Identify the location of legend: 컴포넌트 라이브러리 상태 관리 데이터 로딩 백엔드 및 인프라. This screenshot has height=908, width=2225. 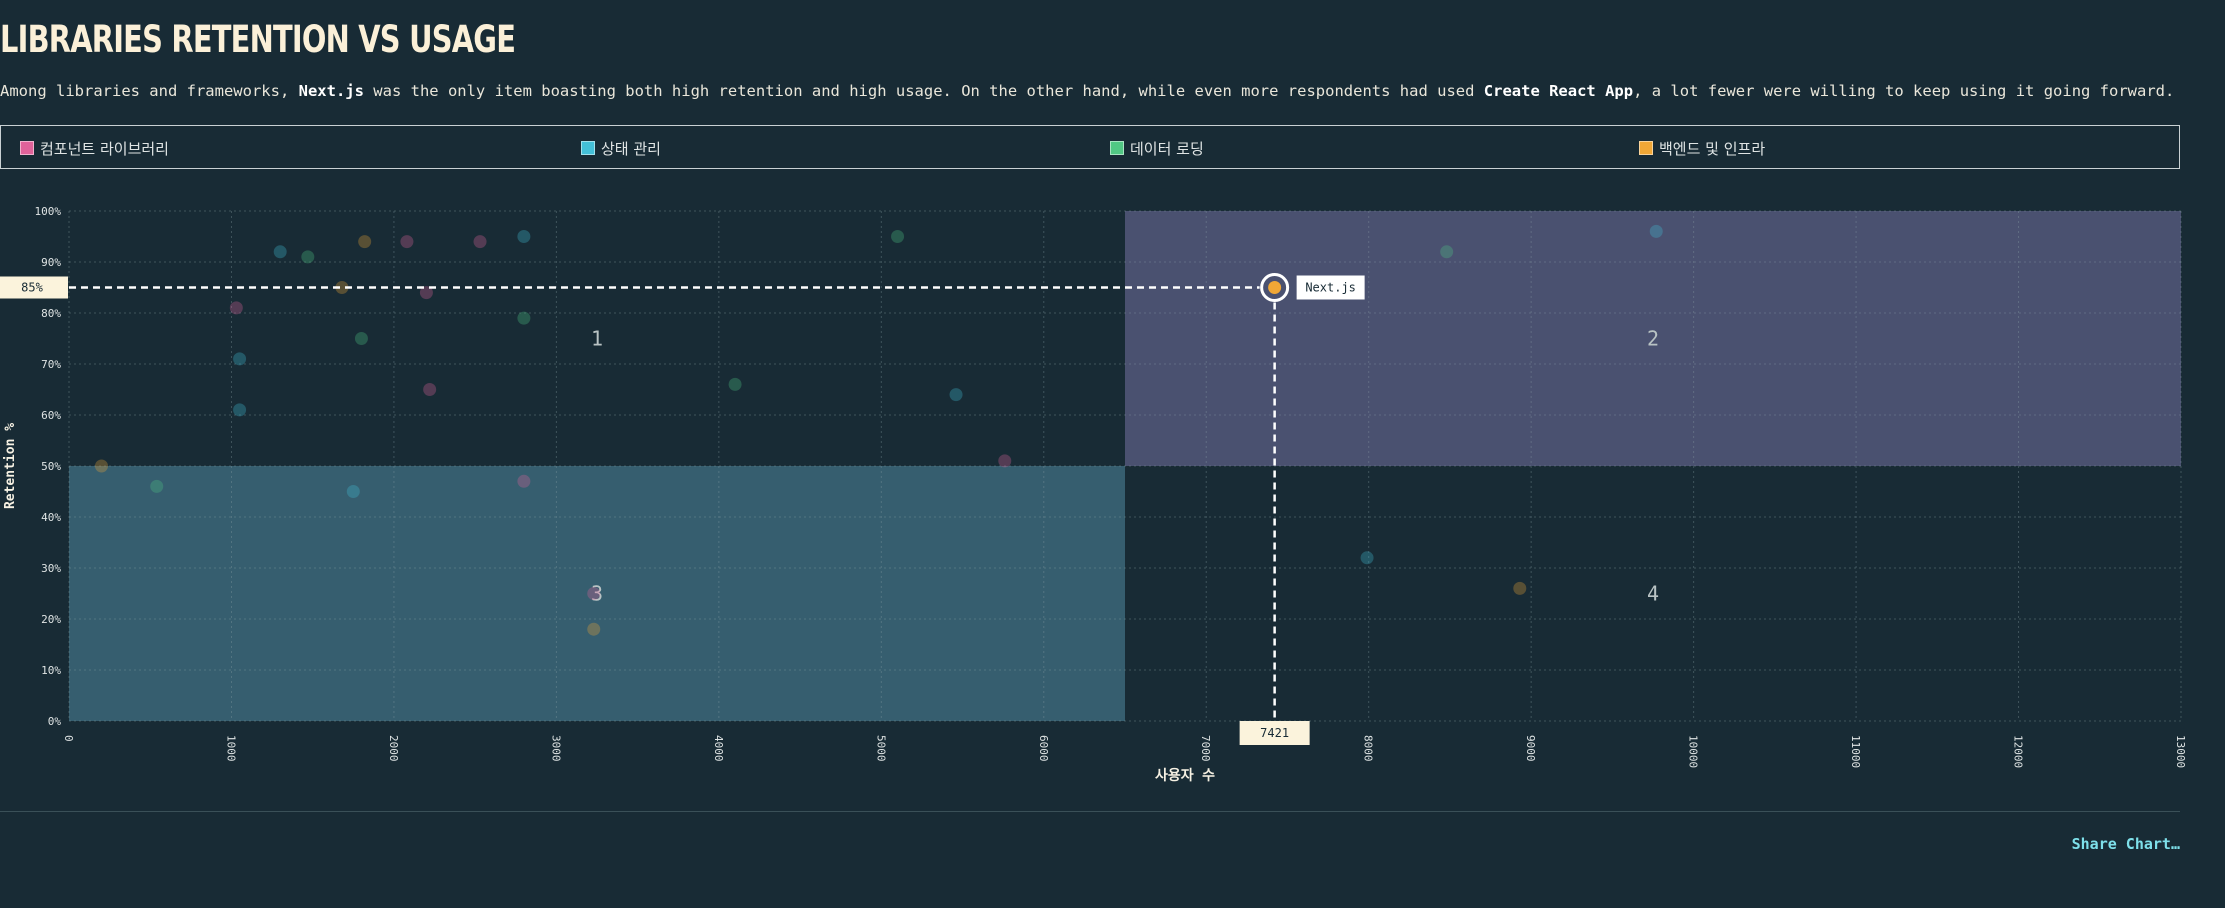
(1090, 147).